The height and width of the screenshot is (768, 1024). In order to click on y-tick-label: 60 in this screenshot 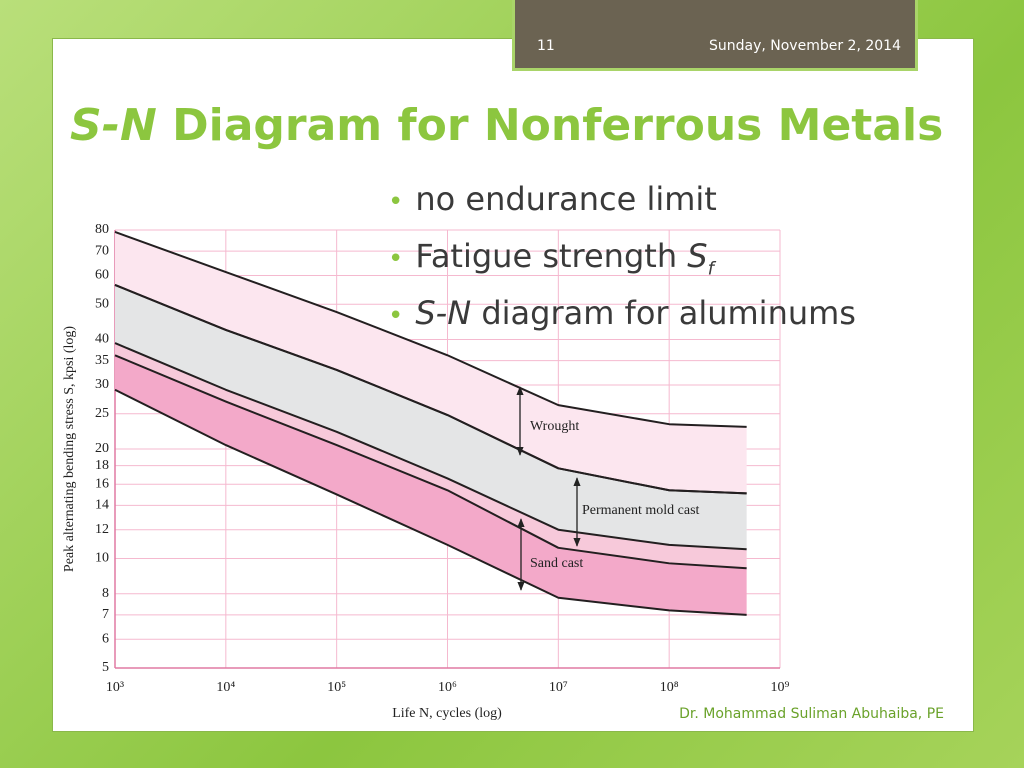, I will do `click(102, 275)`.